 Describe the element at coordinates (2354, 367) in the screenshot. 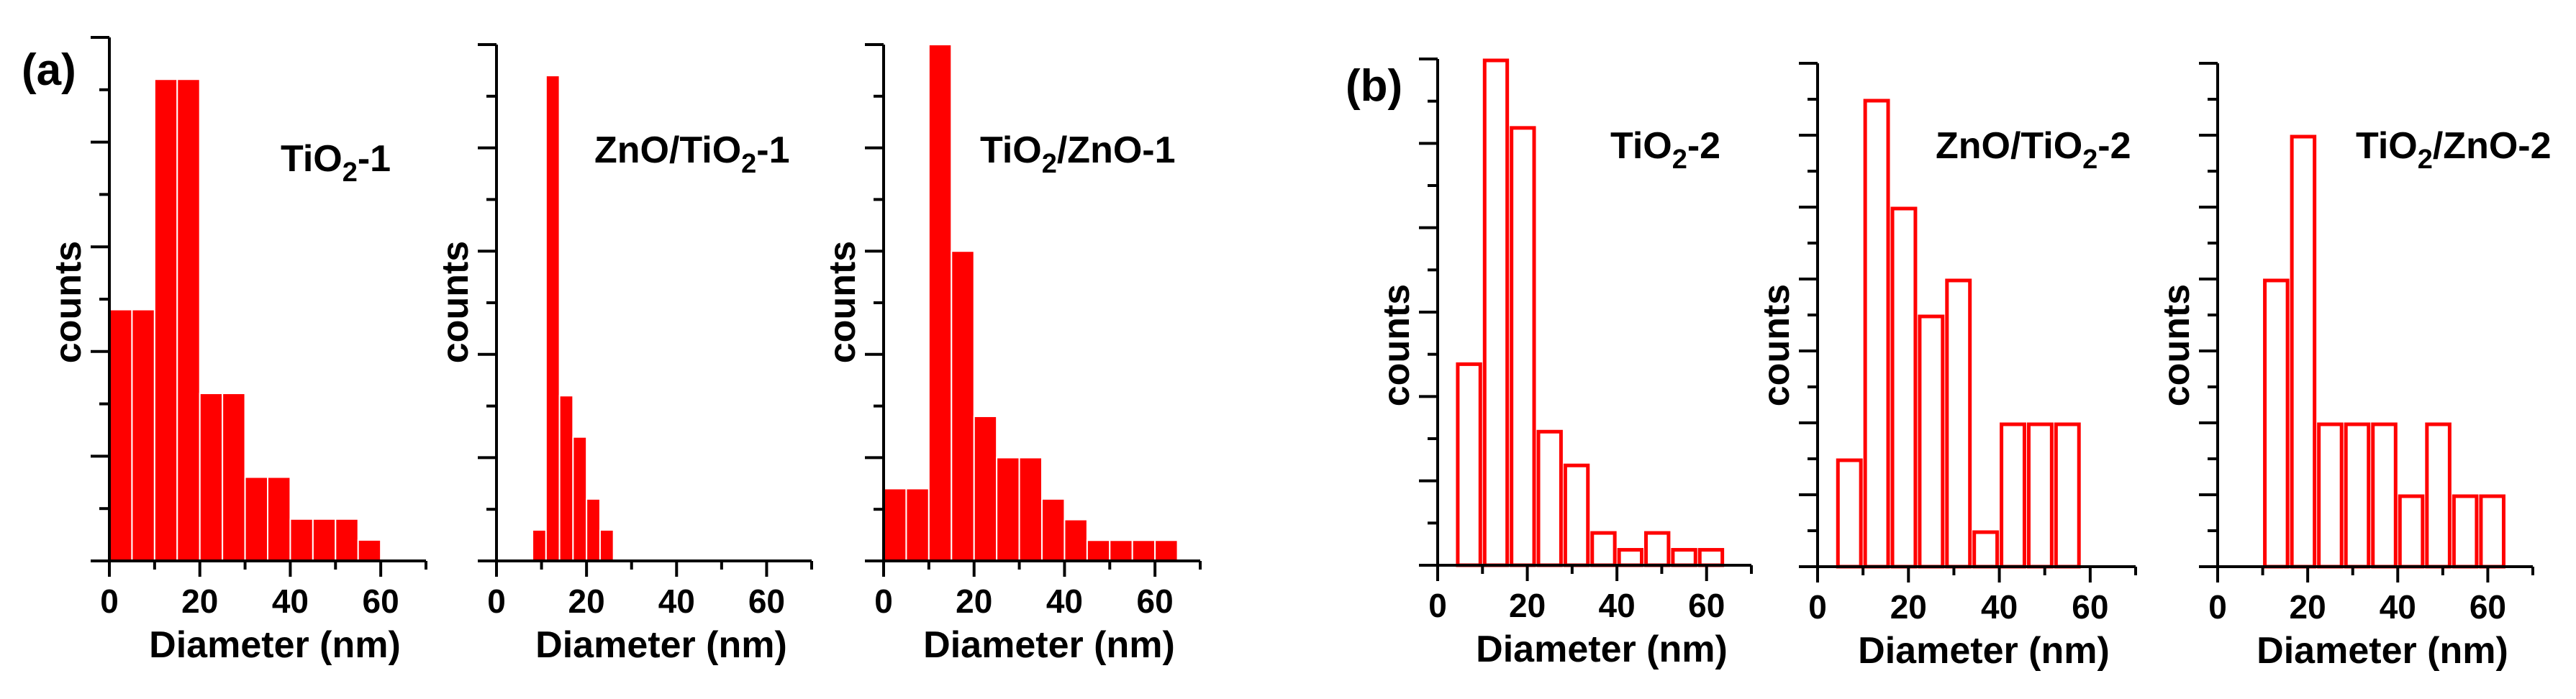

I see `histogram-chart-6: 0 20 40 60 Diameter (nm) counts TiO2/ZnO-2` at that location.